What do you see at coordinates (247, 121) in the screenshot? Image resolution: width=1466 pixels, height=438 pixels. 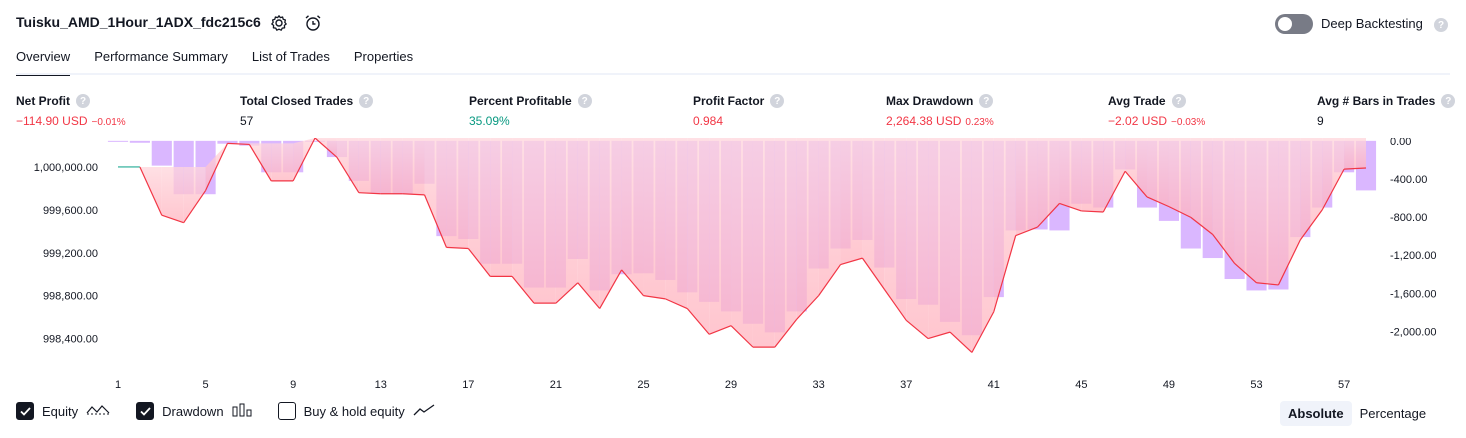 I see `metric-value: 57` at bounding box center [247, 121].